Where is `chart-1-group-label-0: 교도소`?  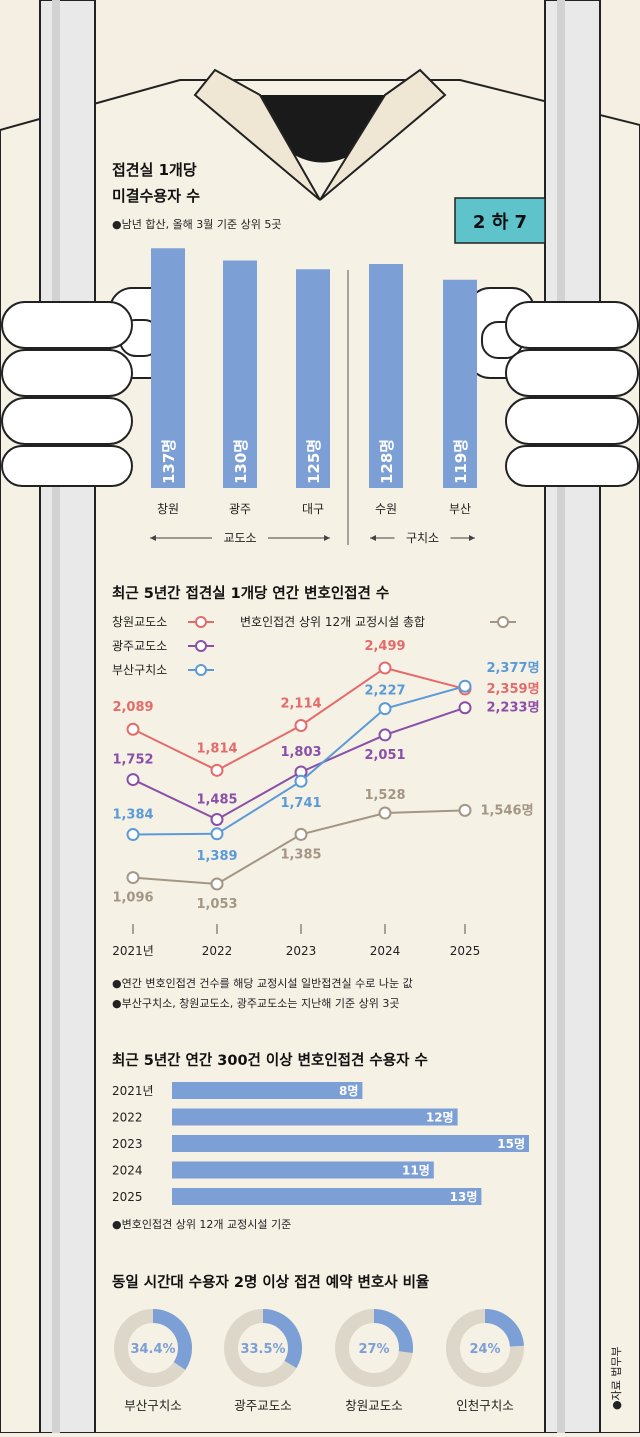 chart-1-group-label-0: 교도소 is located at coordinates (239, 538).